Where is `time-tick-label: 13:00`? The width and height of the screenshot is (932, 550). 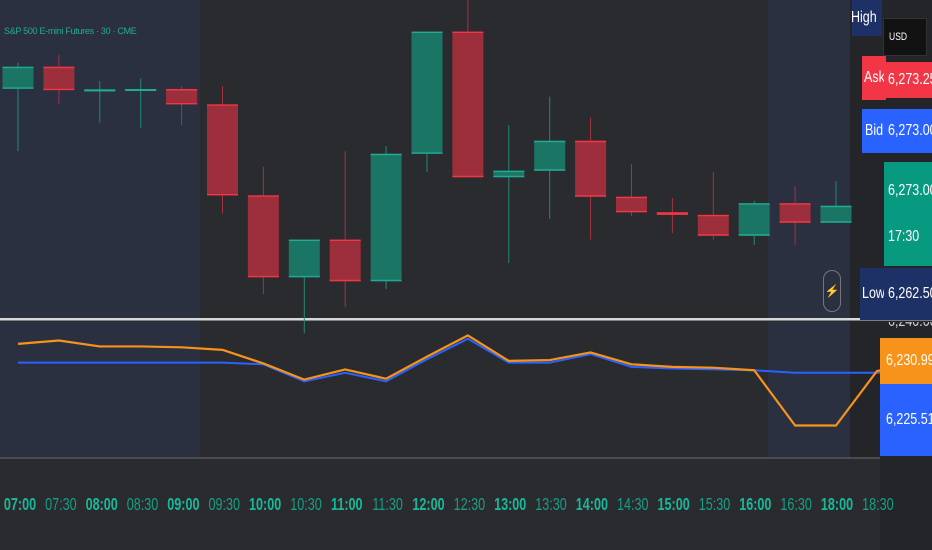 time-tick-label: 13:00 is located at coordinates (510, 505).